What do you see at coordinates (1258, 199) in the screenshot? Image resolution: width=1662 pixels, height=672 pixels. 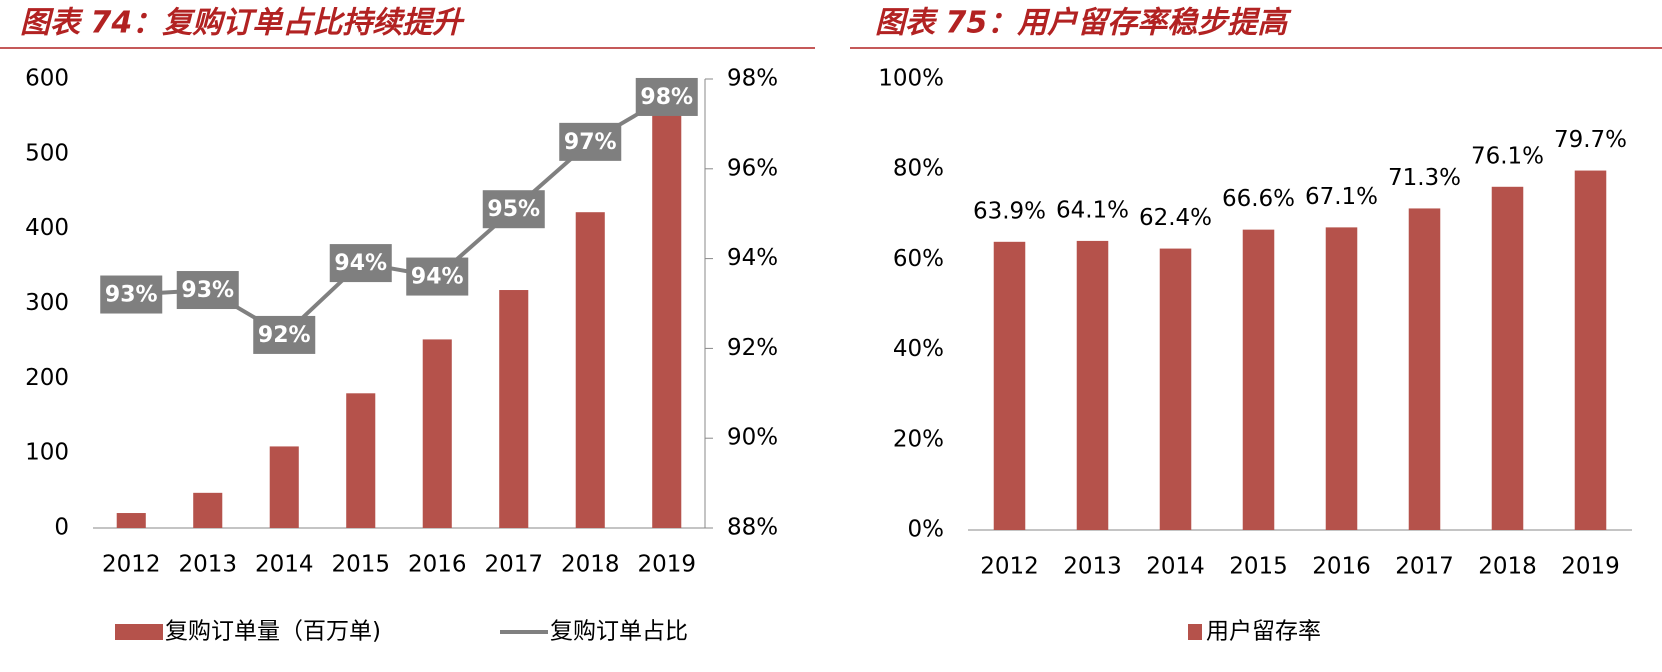 I see `data-label: 66.6%` at bounding box center [1258, 199].